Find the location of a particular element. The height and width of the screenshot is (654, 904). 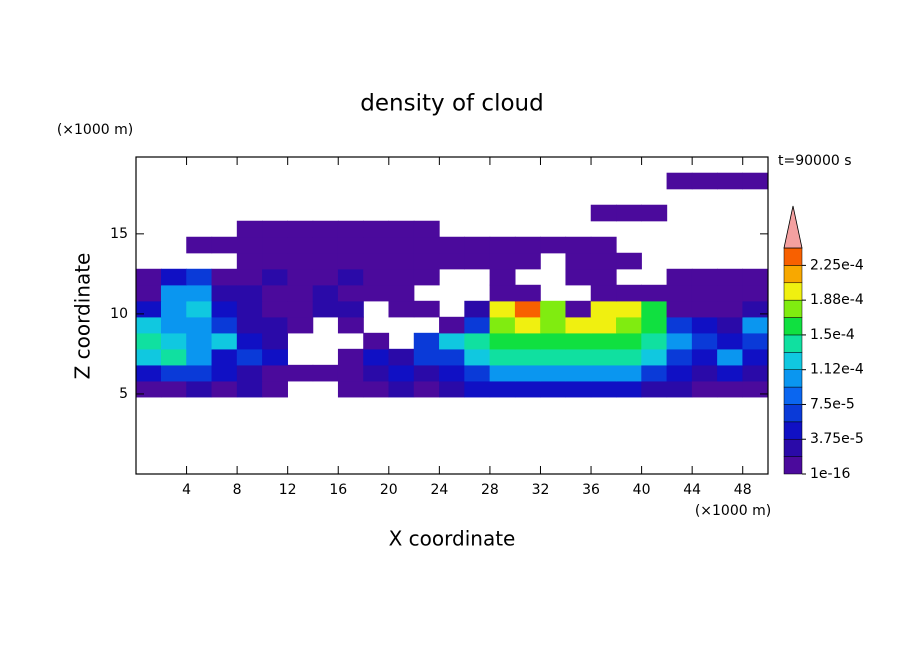

x-tick-label: 24 is located at coordinates (439, 490).